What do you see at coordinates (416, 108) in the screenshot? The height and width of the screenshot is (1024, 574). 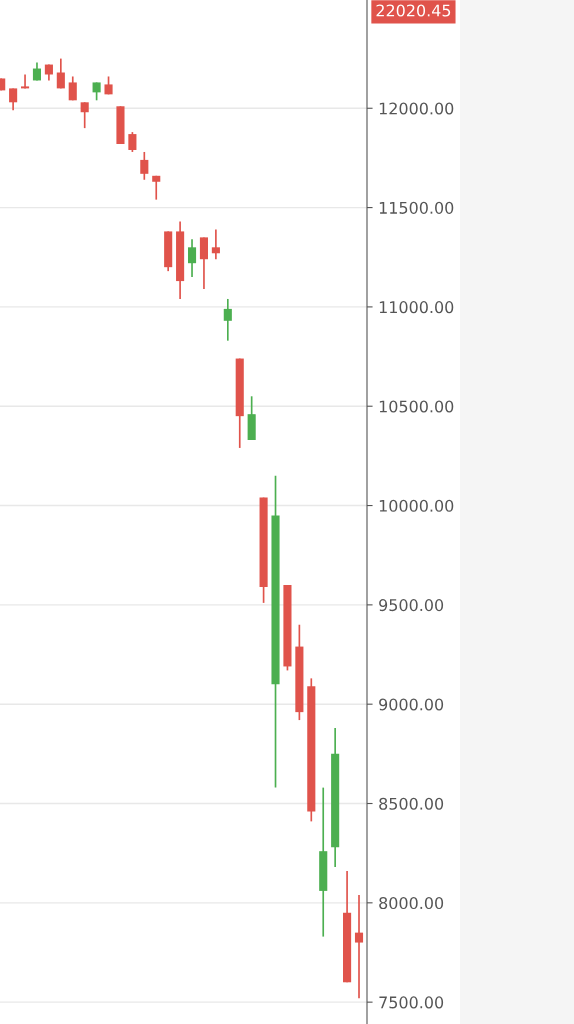 I see `y-tick-label: 12000.00` at bounding box center [416, 108].